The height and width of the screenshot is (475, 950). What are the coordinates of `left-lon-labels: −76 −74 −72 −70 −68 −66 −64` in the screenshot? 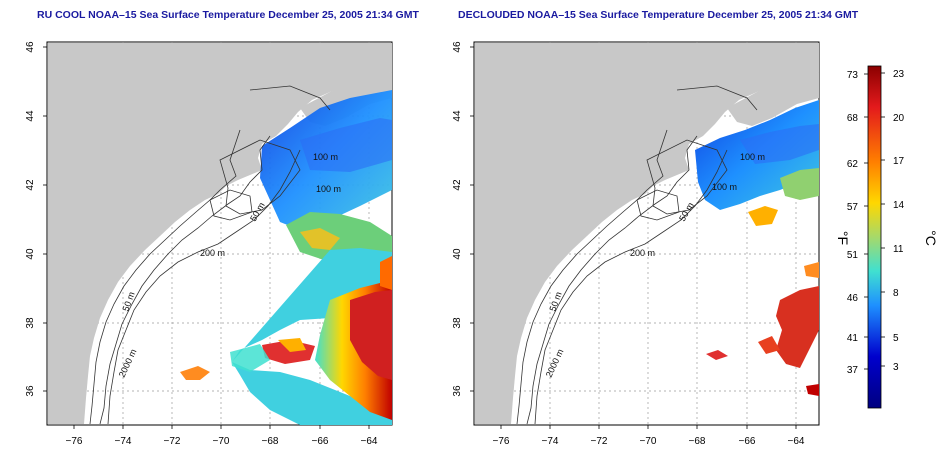 It's located at (222, 441).